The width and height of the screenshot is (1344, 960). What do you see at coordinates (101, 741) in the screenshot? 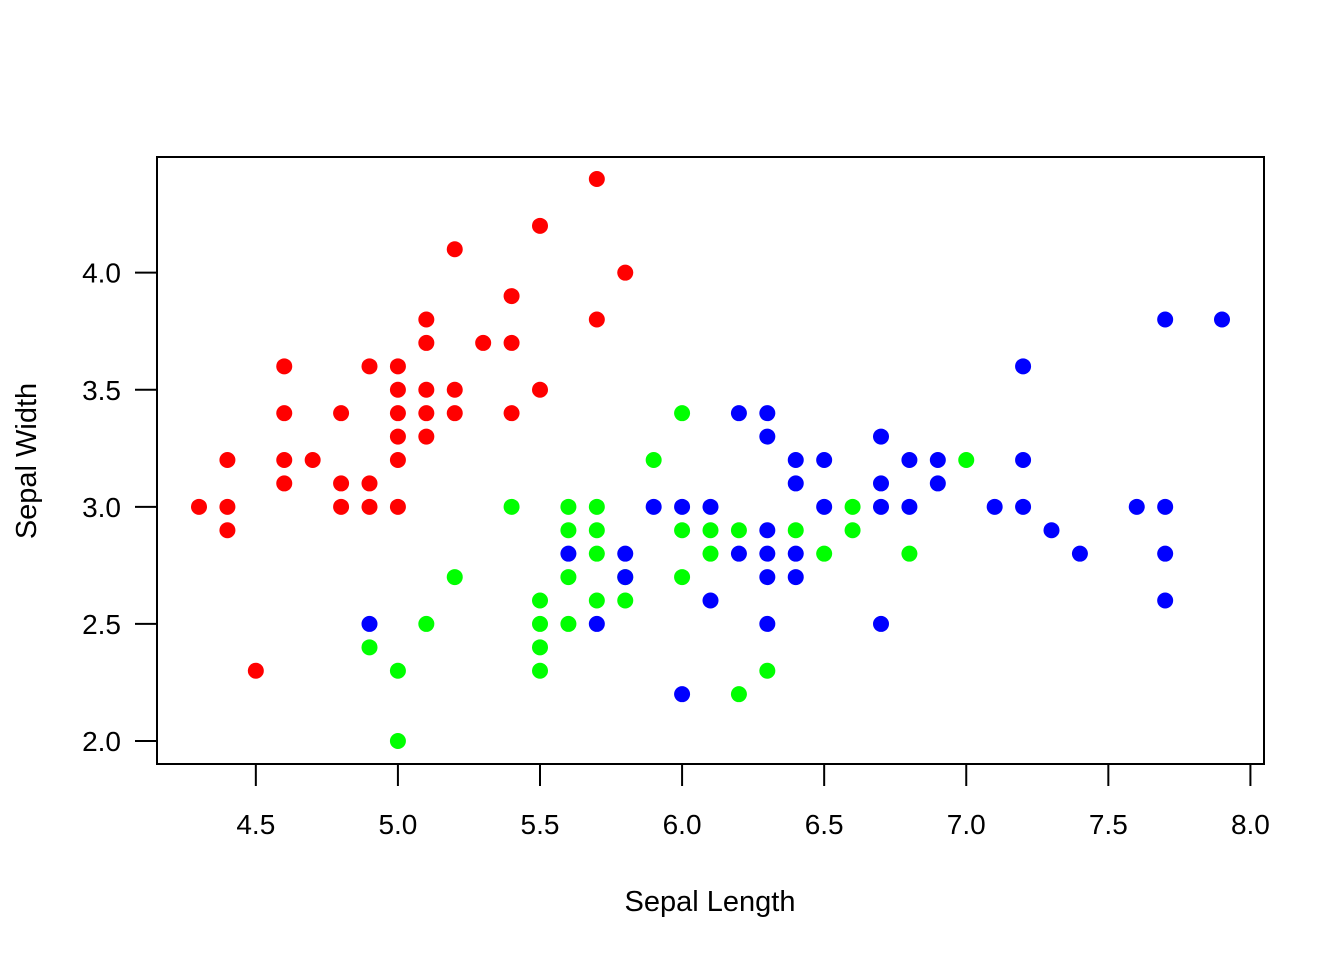
I see `y-tick-label: 2.0` at bounding box center [101, 741].